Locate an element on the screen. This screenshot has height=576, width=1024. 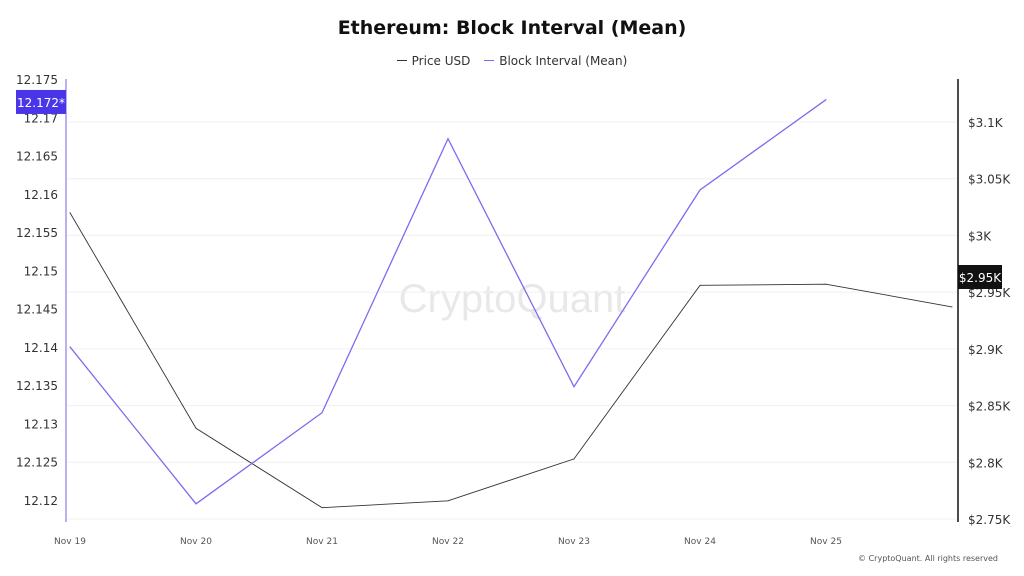
legend-label: Block Interval (Mean) is located at coordinates (563, 60).